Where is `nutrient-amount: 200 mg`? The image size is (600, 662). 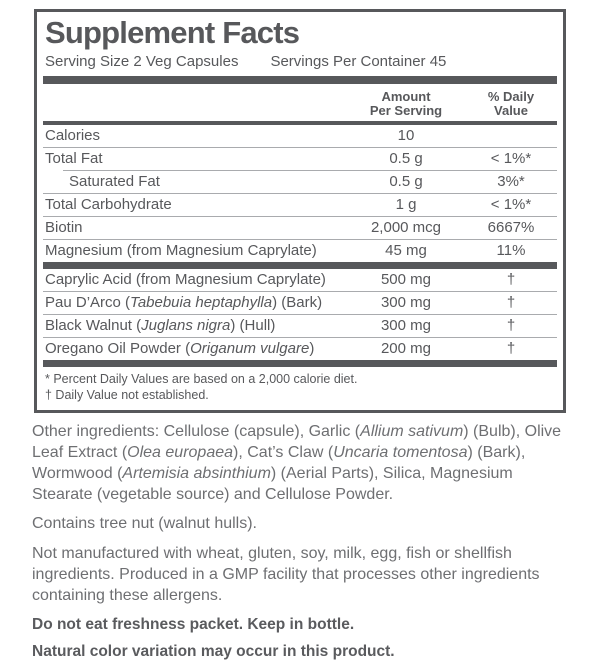
nutrient-amount: 200 mg is located at coordinates (406, 348).